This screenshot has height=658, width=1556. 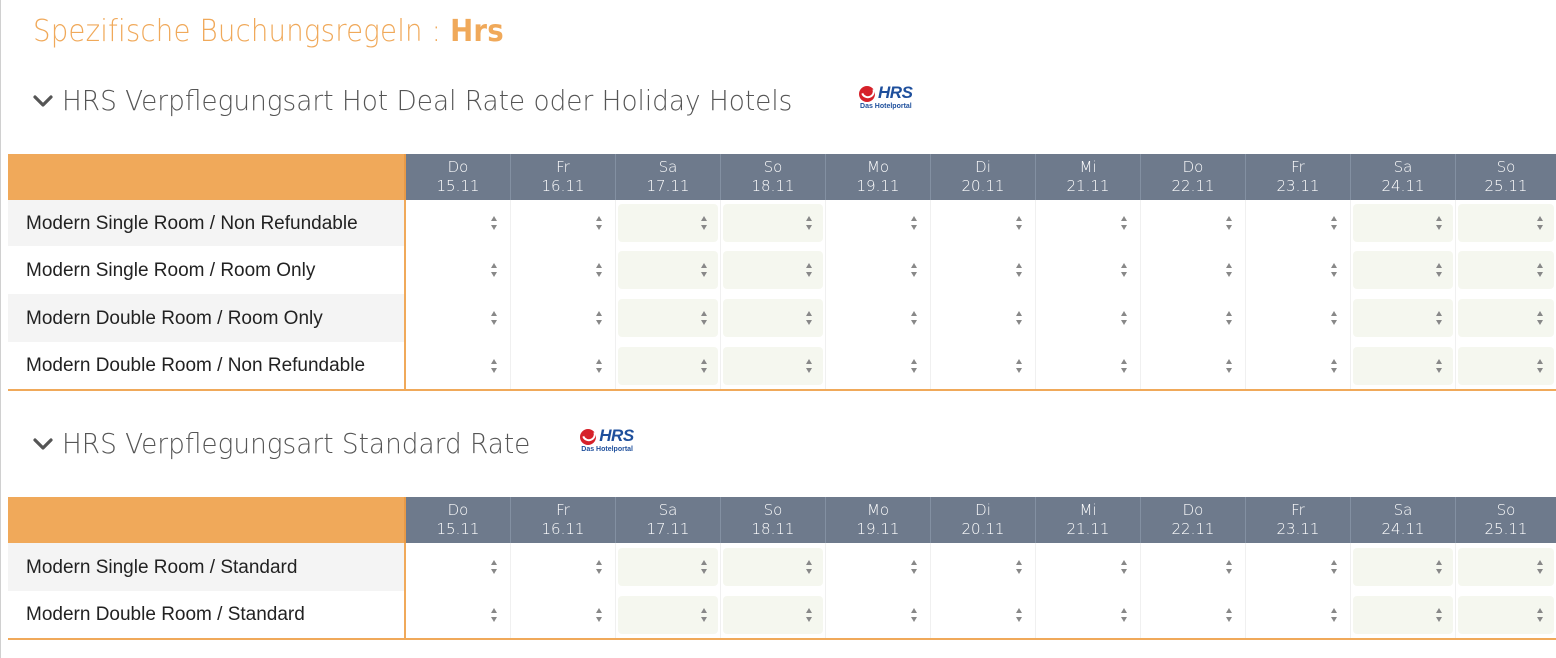 What do you see at coordinates (1298, 167) in the screenshot?
I see `day-name: Fr` at bounding box center [1298, 167].